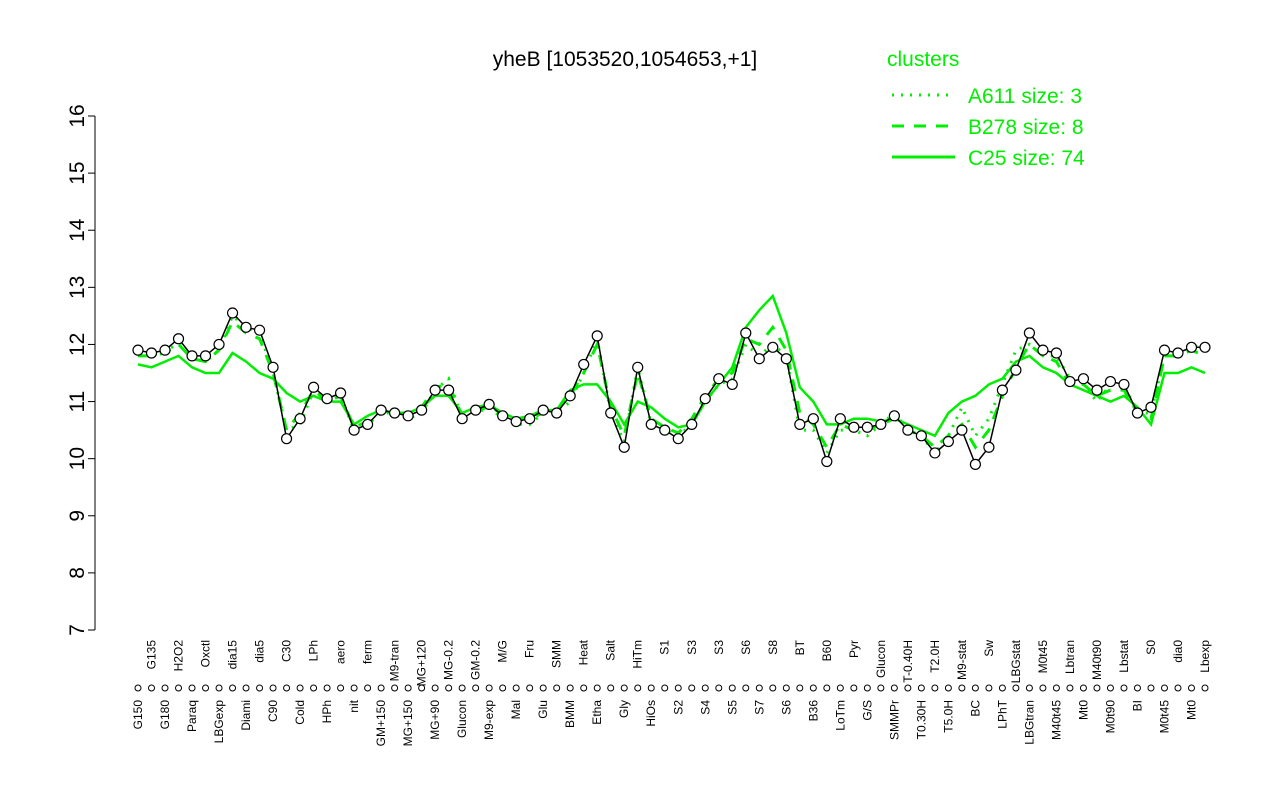 The image size is (1280, 805). Describe the element at coordinates (759, 707) in the screenshot. I see `x-tick-label: S7` at that location.